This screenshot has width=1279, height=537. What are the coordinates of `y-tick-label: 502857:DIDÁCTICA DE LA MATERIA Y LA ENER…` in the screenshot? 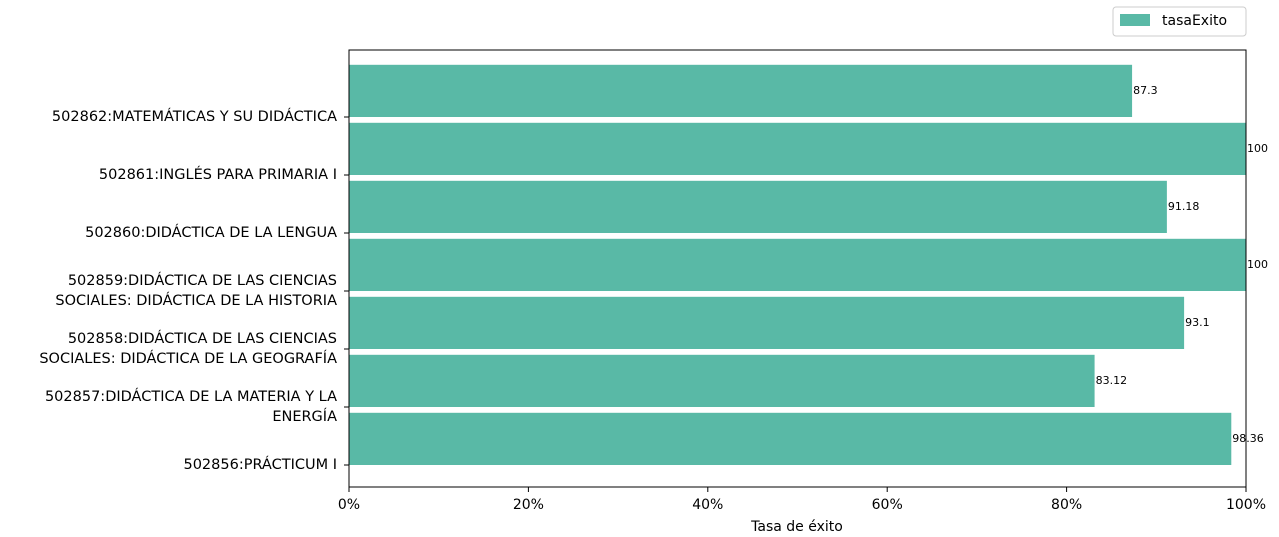 It's located at (190, 407).